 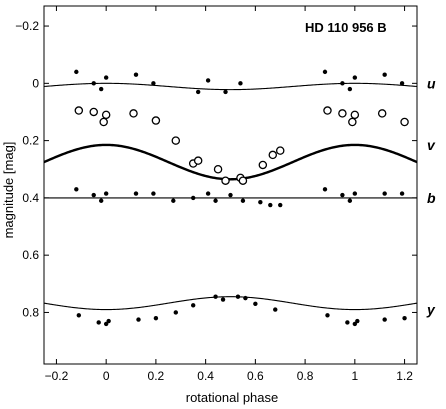 What do you see at coordinates (354, 376) in the screenshot?
I see `x-tick-label: 1` at bounding box center [354, 376].